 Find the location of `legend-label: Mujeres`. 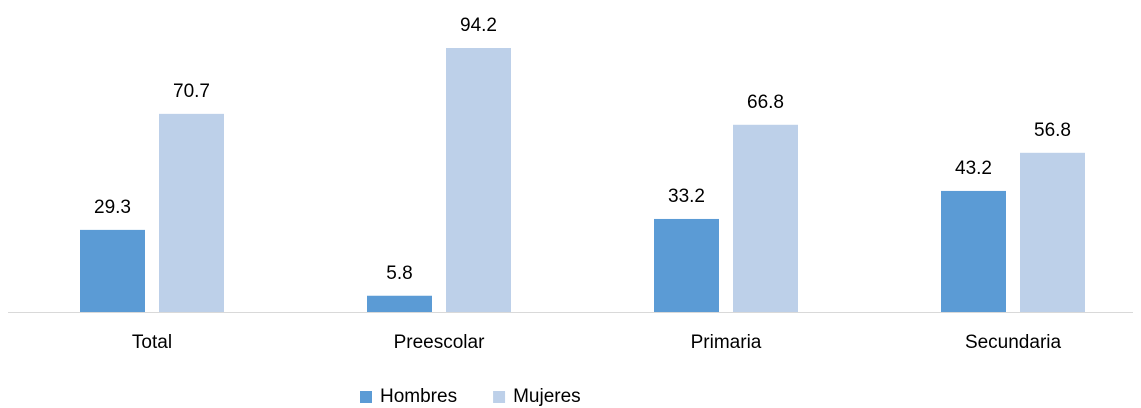

legend-label: Mujeres is located at coordinates (547, 396).